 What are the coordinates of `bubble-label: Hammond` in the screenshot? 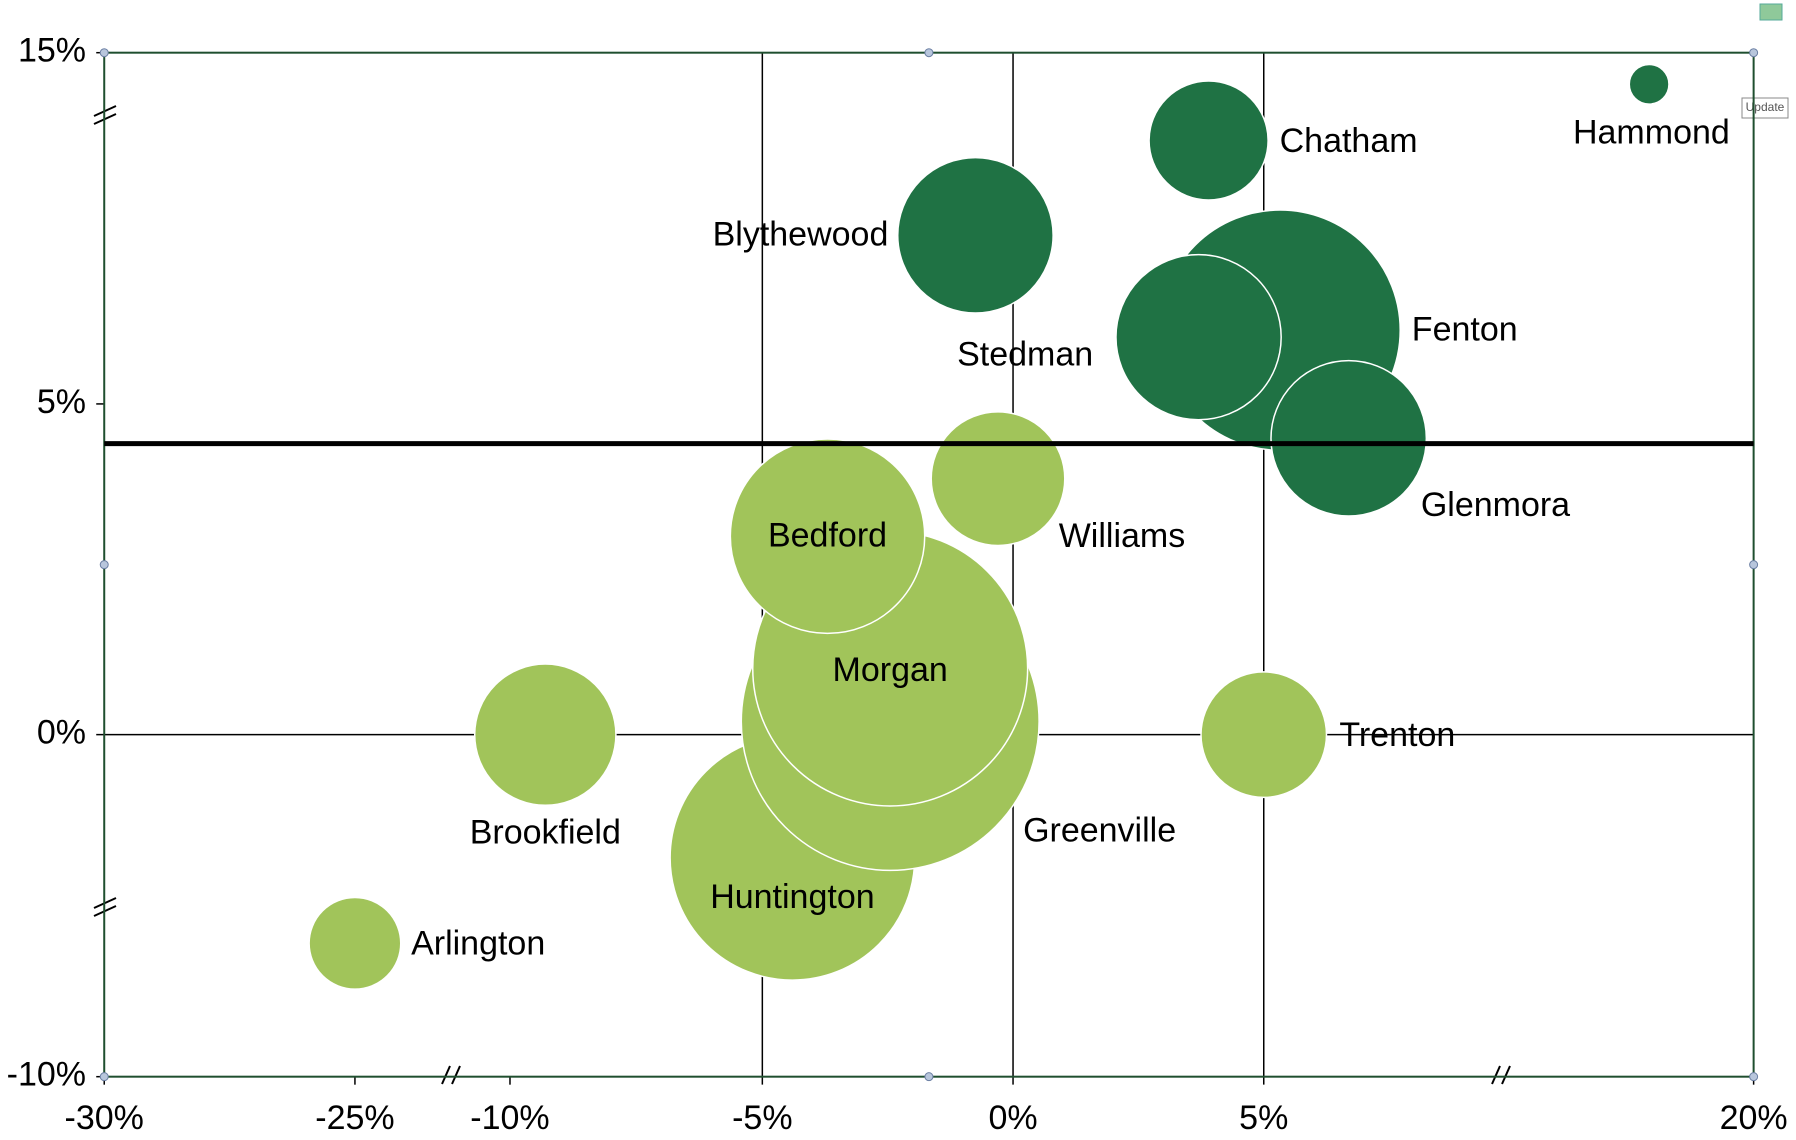 It's located at (1651, 133).